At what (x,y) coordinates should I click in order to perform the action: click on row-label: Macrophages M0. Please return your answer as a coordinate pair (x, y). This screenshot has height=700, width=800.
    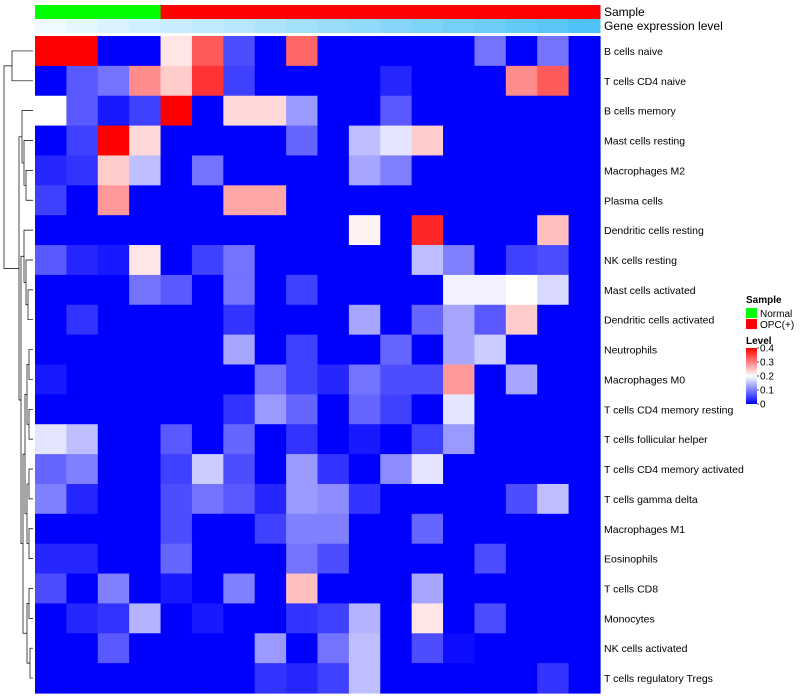
    Looking at the image, I should click on (644, 380).